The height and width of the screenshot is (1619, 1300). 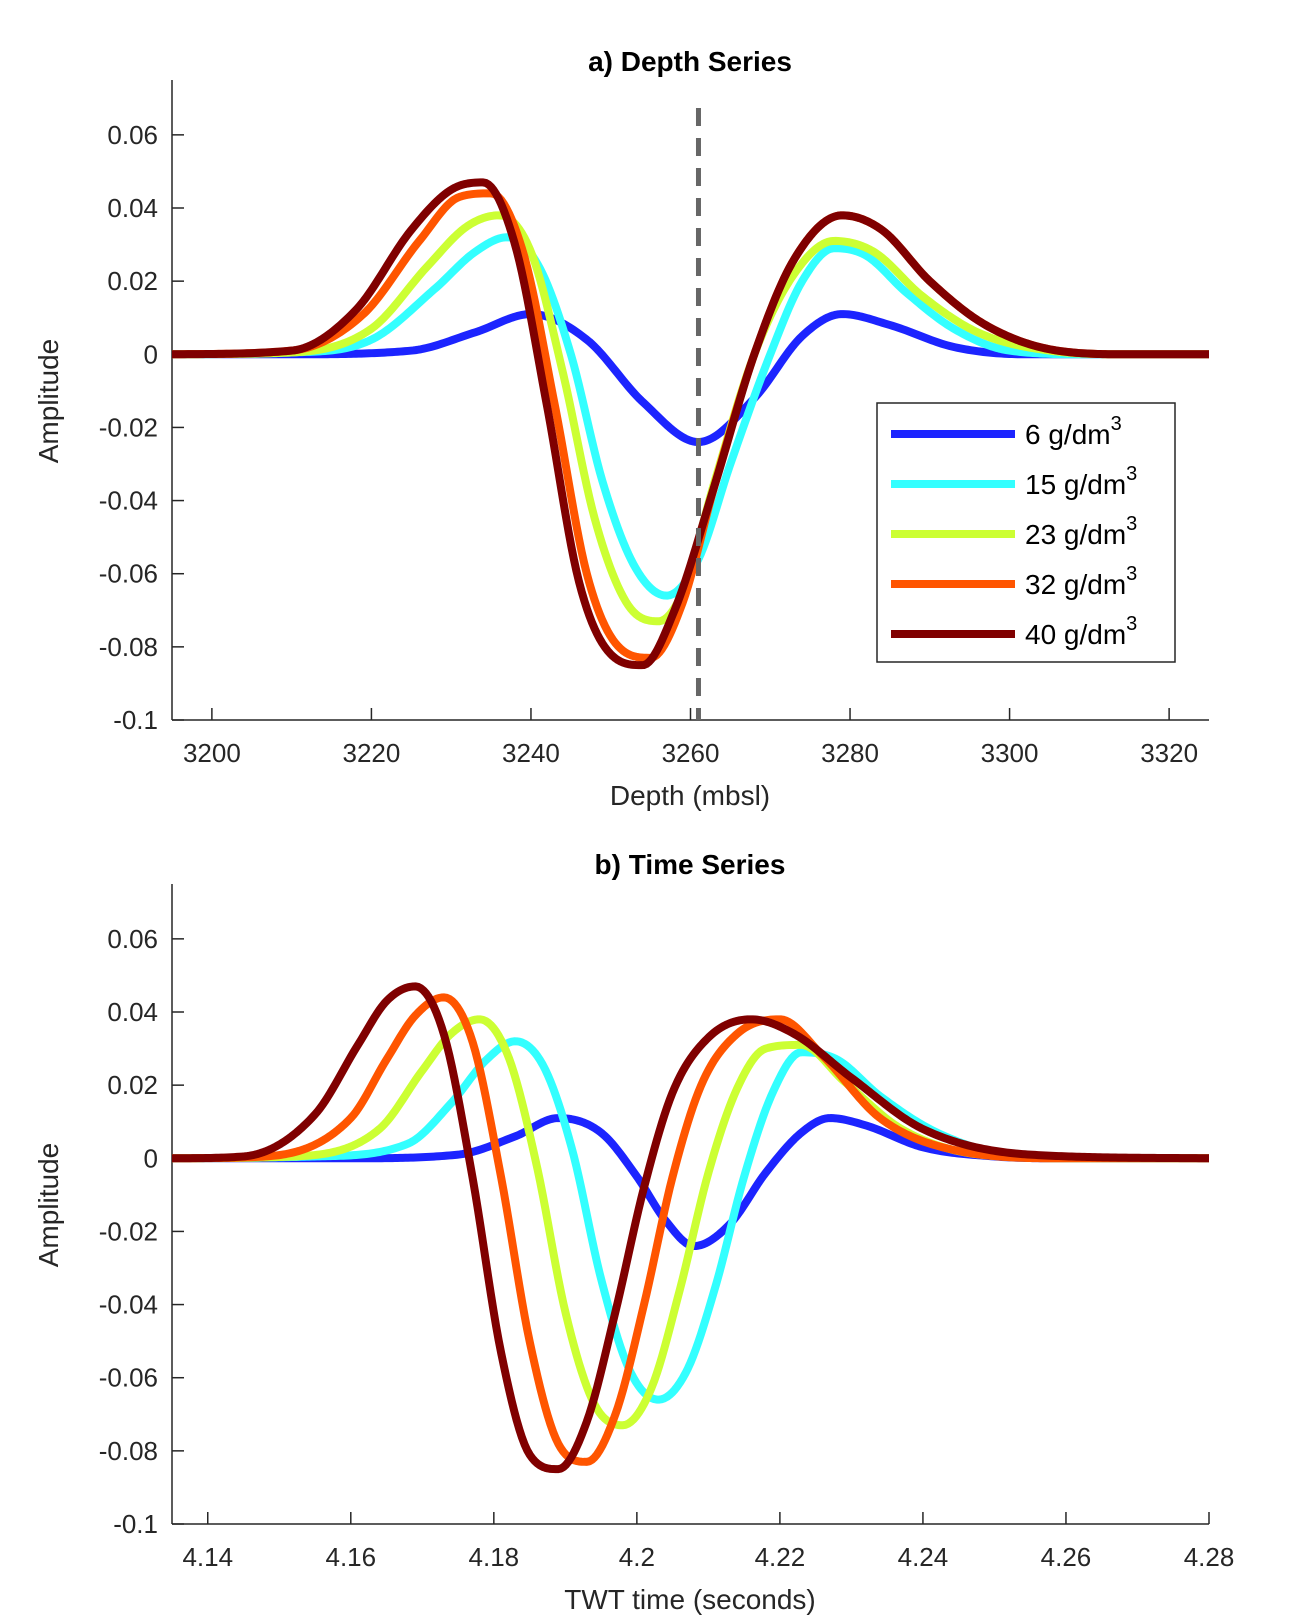 I want to click on x-tick-label: 4.16, so click(x=350, y=1557).